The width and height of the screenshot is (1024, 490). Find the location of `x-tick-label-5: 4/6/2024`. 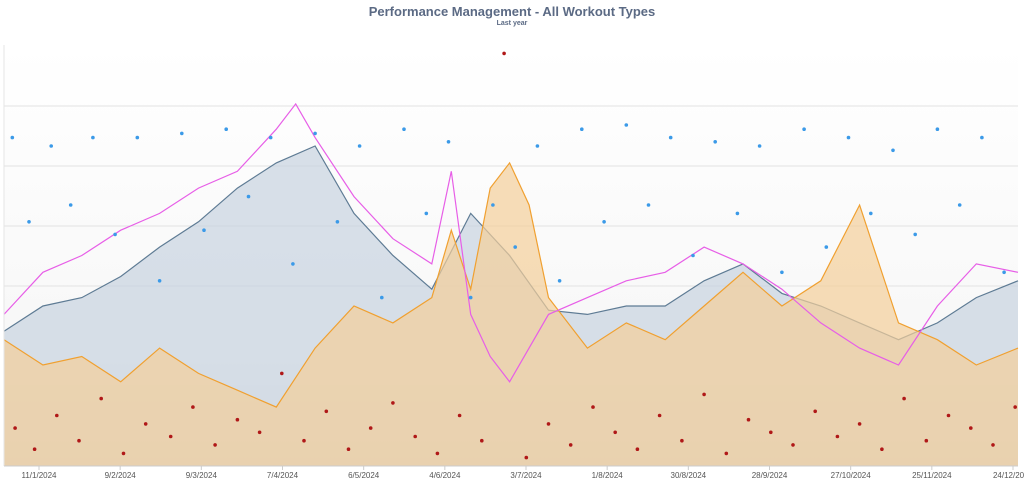

x-tick-label-5: 4/6/2024 is located at coordinates (445, 475).